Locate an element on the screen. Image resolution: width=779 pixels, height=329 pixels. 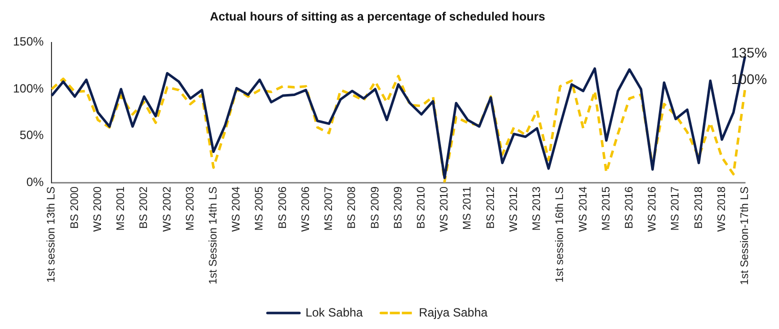
x-tick-label: WS 2000 is located at coordinates (98, 209).